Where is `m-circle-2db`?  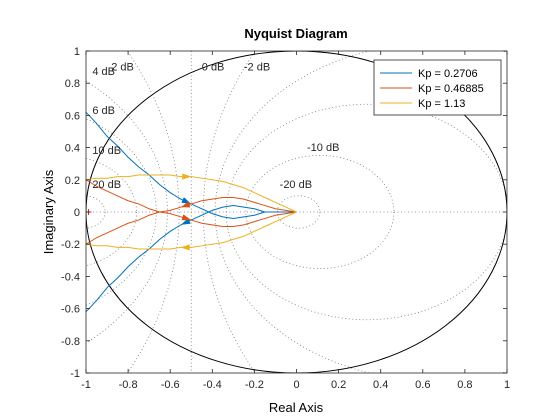 m-circle-2db is located at coordinates (153, 212).